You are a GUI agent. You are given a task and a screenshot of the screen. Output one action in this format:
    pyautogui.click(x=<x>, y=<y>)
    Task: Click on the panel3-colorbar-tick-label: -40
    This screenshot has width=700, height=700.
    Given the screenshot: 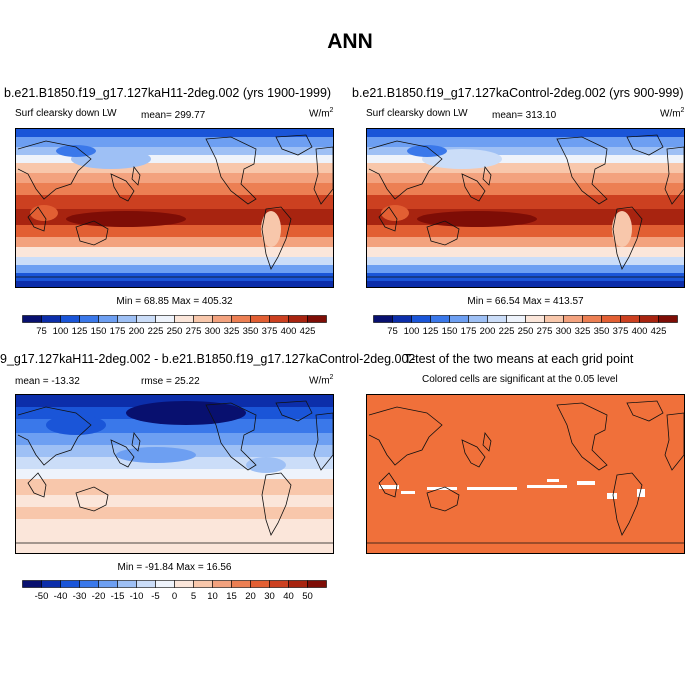 What is the action you would take?
    pyautogui.click(x=61, y=596)
    